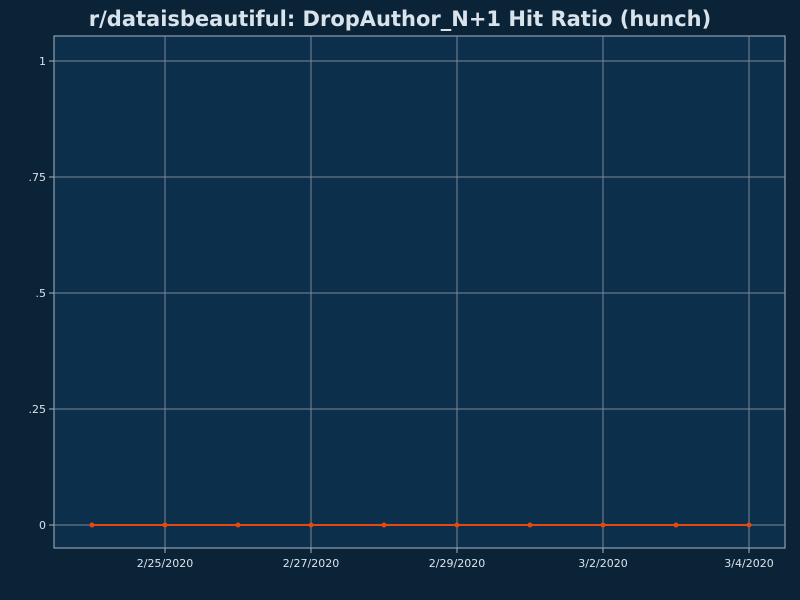 The width and height of the screenshot is (800, 600). Describe the element at coordinates (311, 563) in the screenshot. I see `x-tick-label: 2/27/2020` at that location.